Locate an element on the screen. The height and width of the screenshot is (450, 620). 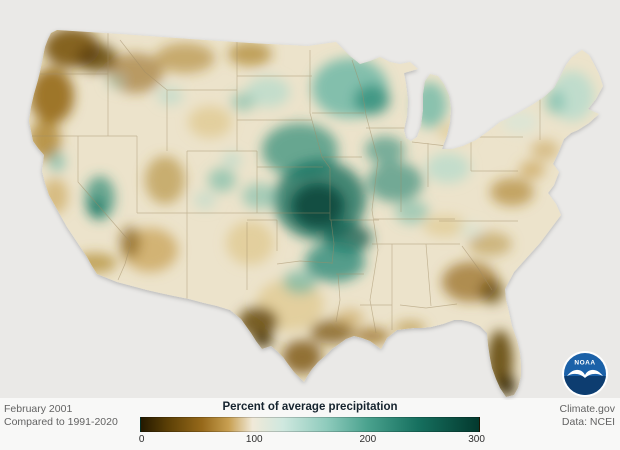
legend-tick-0: 0 is located at coordinates (141, 439).